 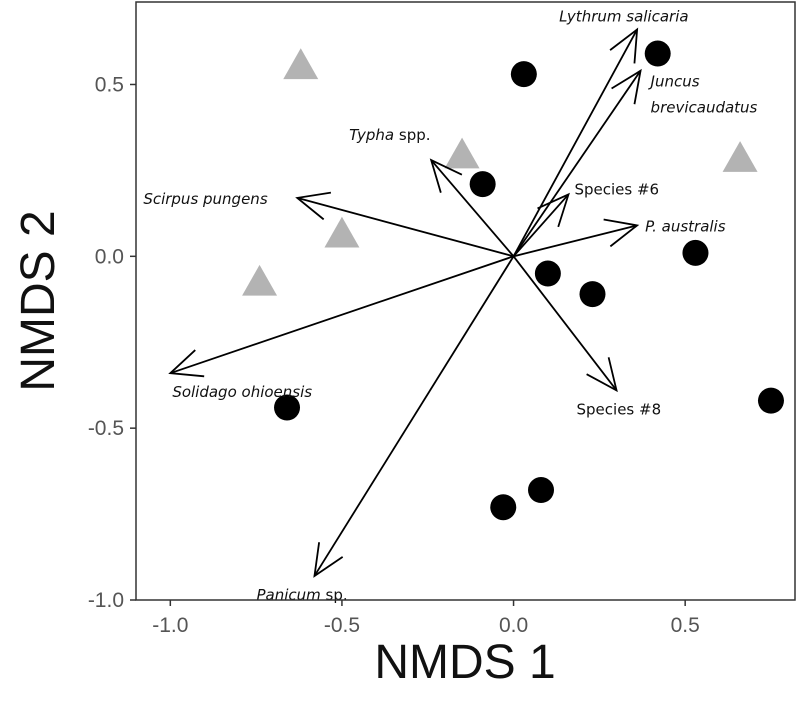 I want to click on vector-label: Typha spp., so click(x=389, y=135).